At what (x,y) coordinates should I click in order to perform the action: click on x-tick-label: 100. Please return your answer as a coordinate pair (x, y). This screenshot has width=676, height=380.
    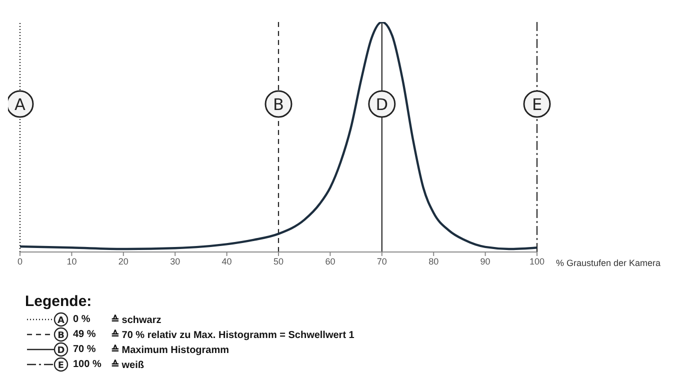
    Looking at the image, I should click on (537, 261).